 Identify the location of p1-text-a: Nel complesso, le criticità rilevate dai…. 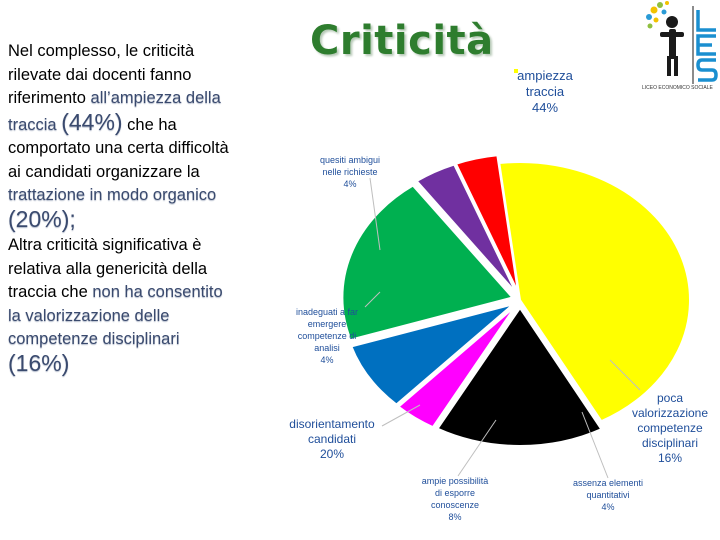
(101, 74).